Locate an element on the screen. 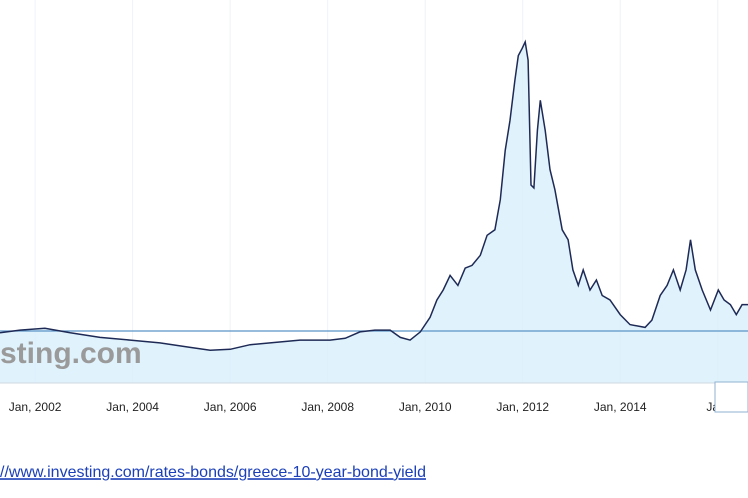 The width and height of the screenshot is (748, 498). x-tick-label: Jan, 2004 is located at coordinates (132, 407).